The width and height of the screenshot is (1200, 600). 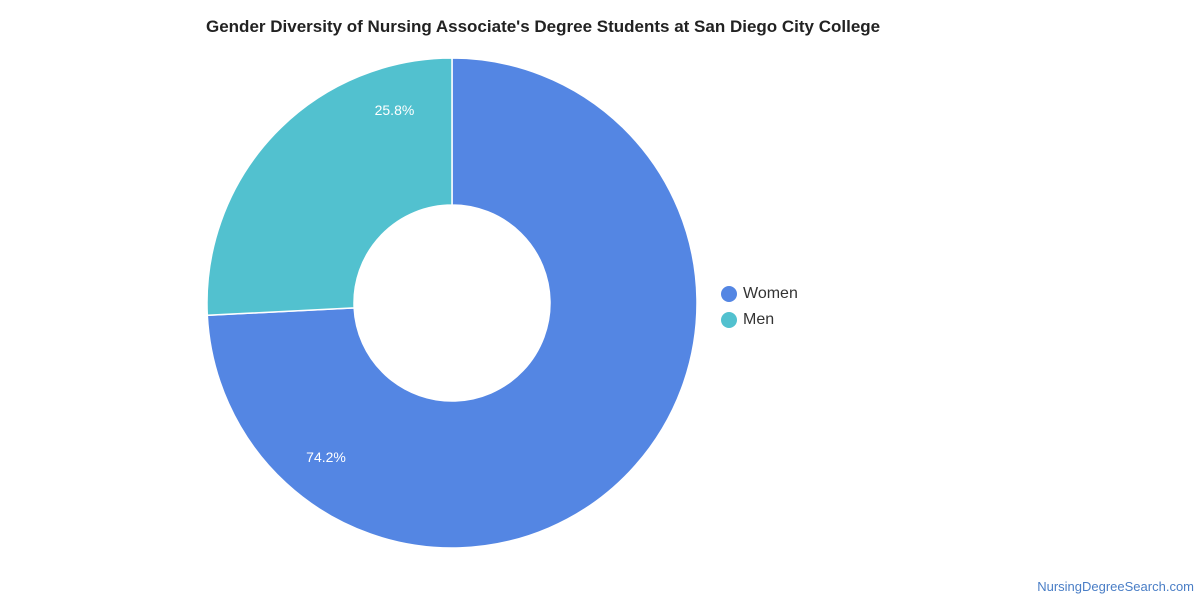 I want to click on slice-label-men: 25.8%, so click(x=395, y=110).